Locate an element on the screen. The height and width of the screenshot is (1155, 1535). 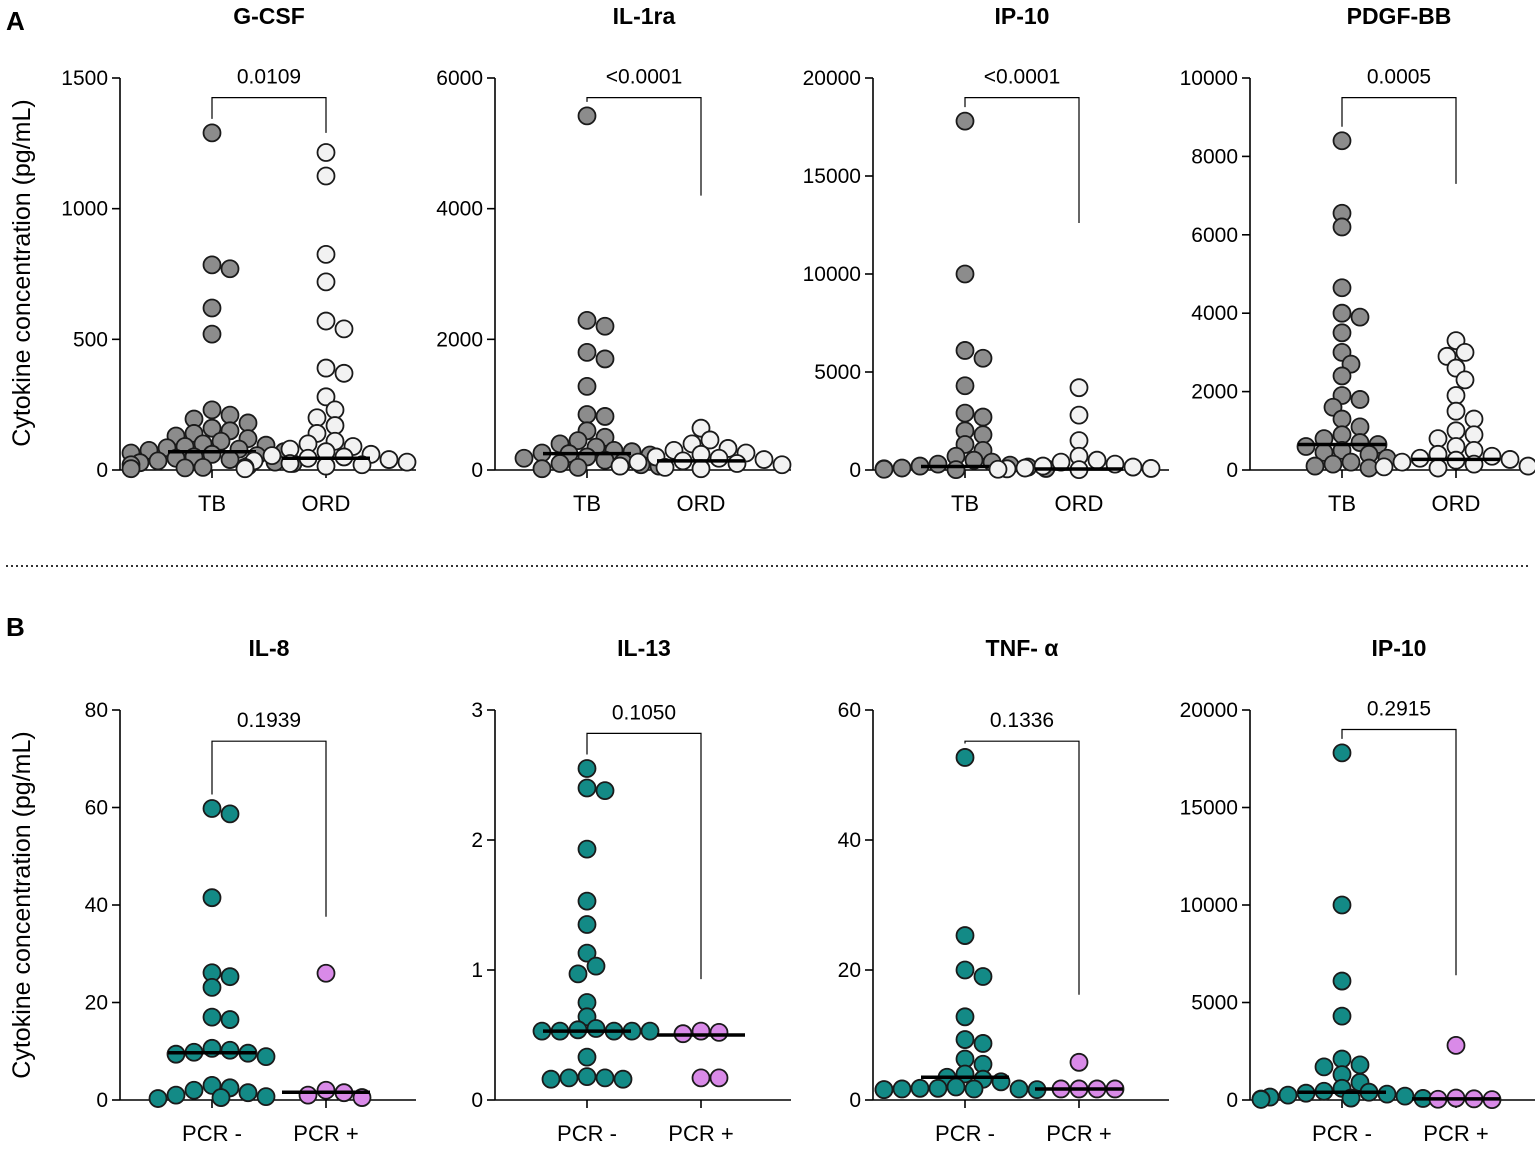
y-tick-label: 1000 is located at coordinates (84, 209).